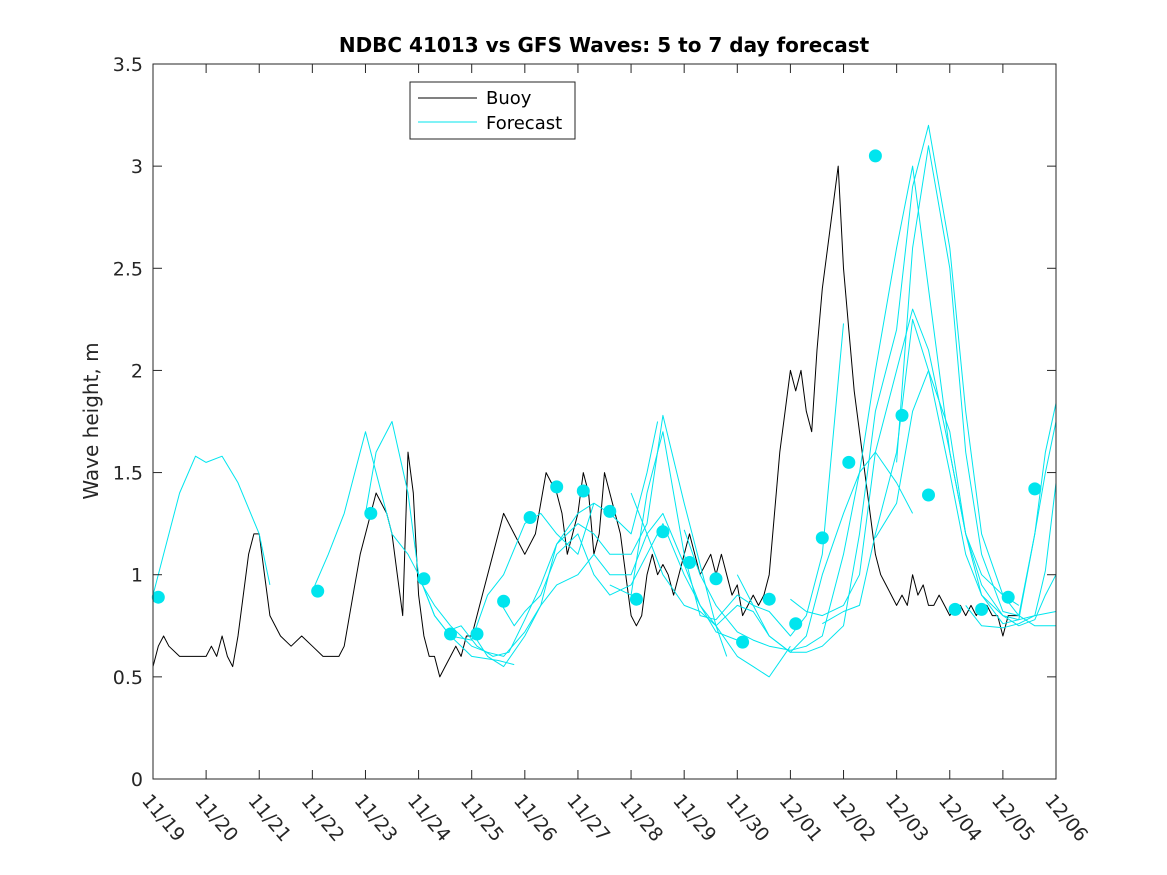  What do you see at coordinates (509, 98) in the screenshot?
I see `legend-buoy-label: Buoy` at bounding box center [509, 98].